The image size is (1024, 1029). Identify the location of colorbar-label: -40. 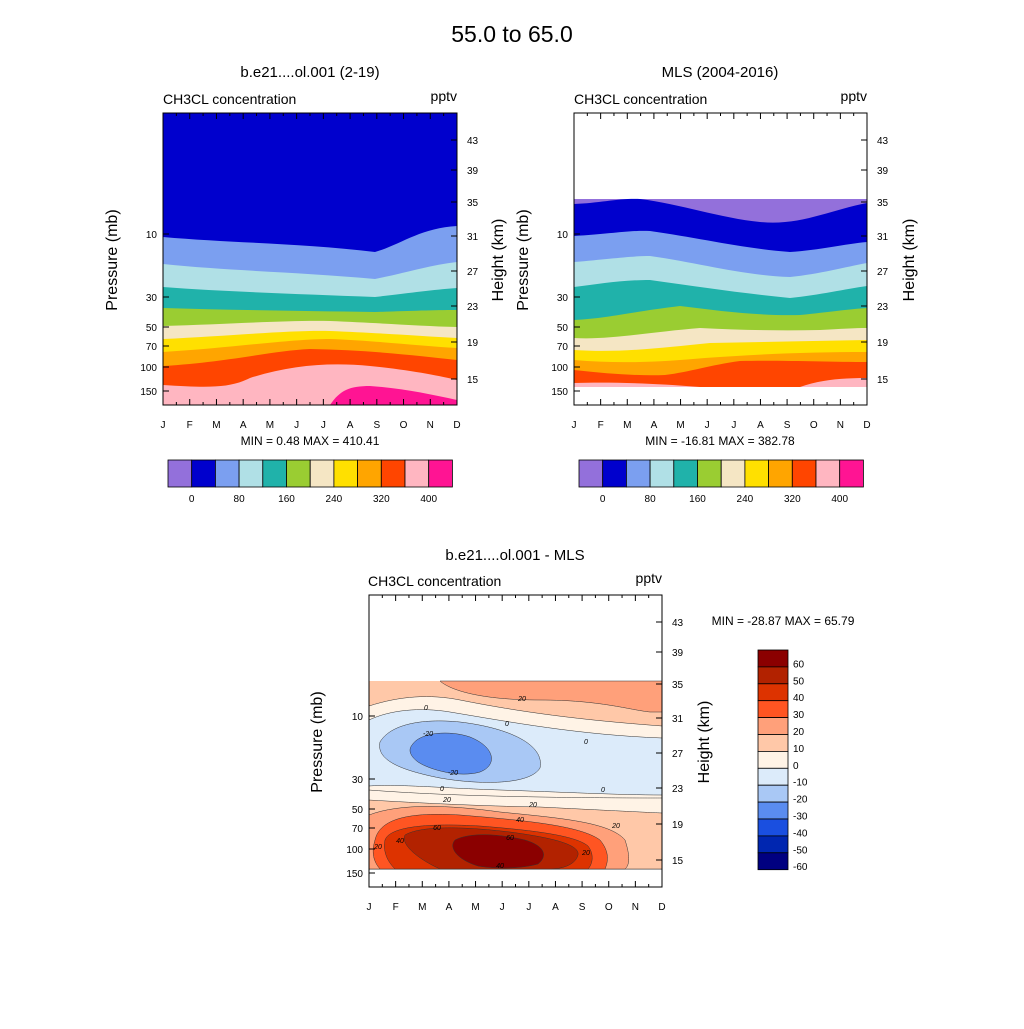
(800, 833).